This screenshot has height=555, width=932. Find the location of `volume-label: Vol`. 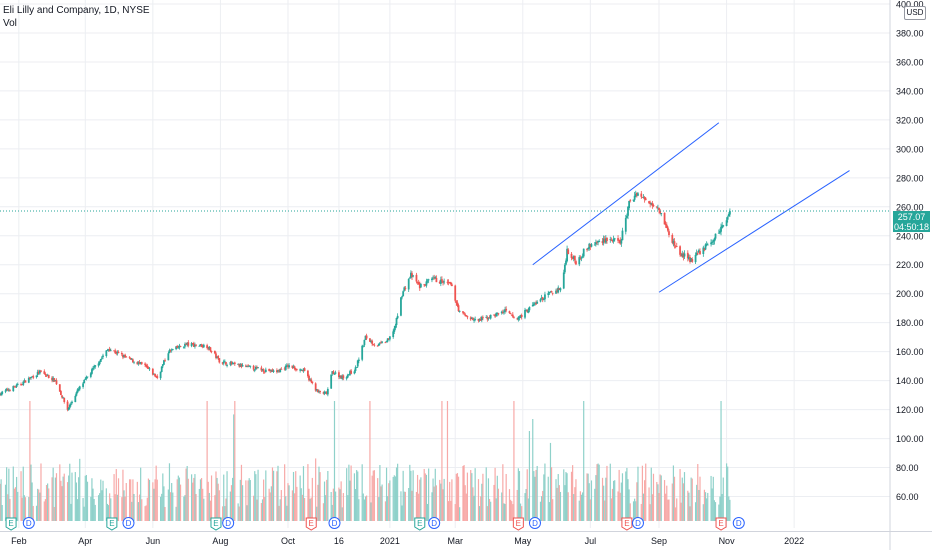

volume-label: Vol is located at coordinates (10, 23).